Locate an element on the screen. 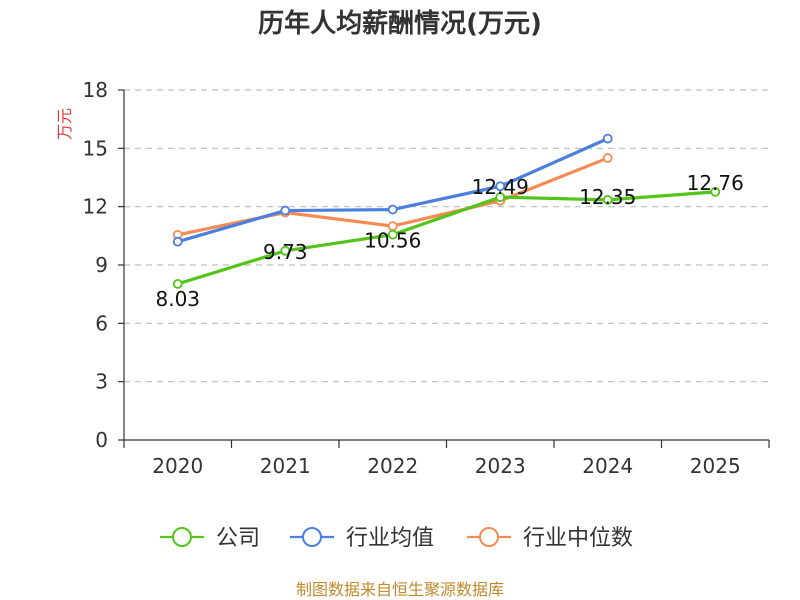 This screenshot has height=600, width=800. data-label: 9.73 is located at coordinates (285, 252).